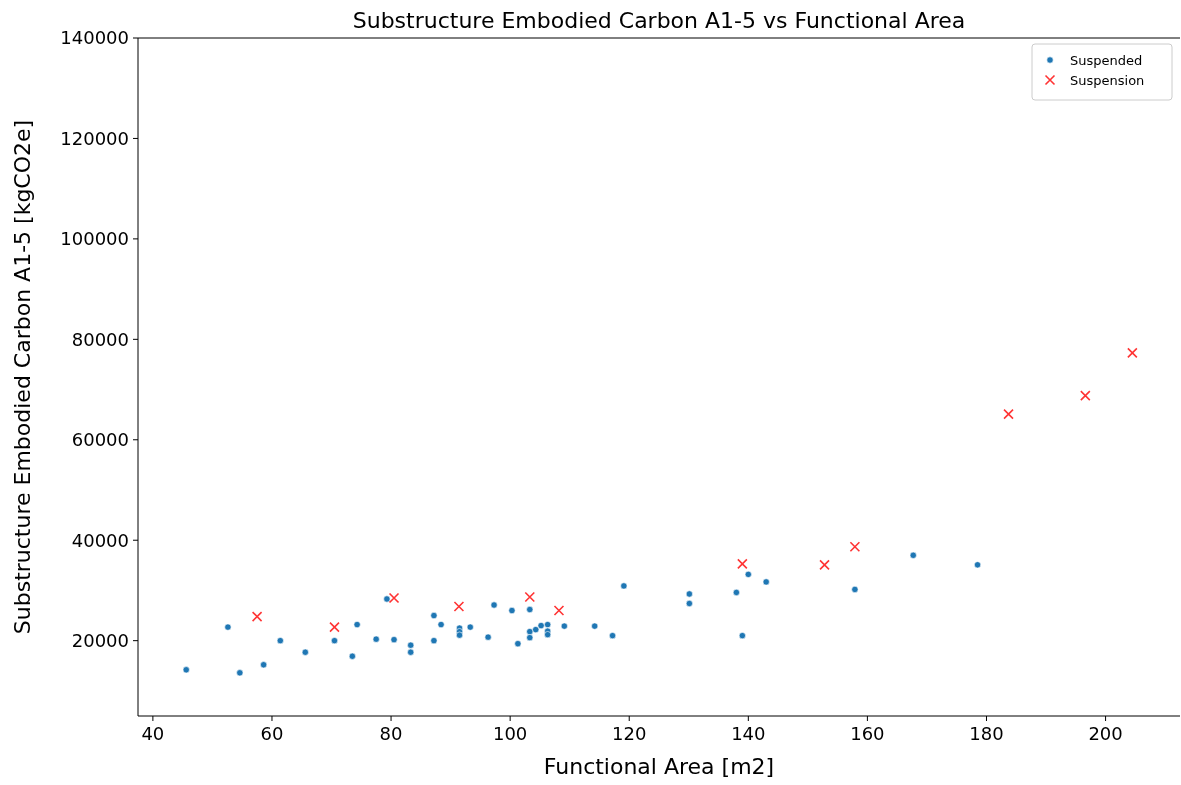  I want to click on y-tick-label: 20000, so click(100, 640).